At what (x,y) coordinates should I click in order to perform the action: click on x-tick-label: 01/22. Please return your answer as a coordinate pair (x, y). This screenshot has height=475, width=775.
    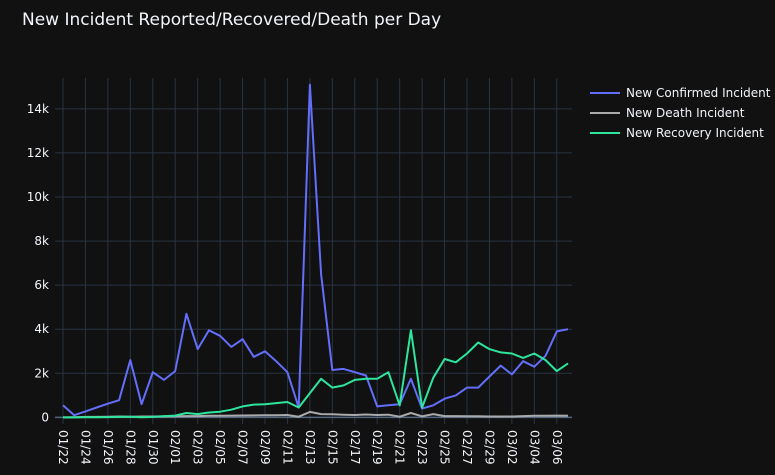
    Looking at the image, I should click on (63, 447).